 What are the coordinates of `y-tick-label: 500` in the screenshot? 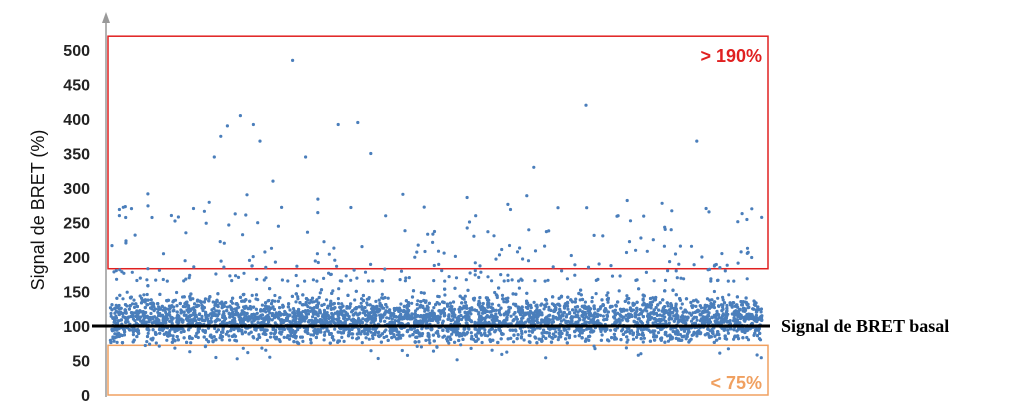 It's located at (76, 51).